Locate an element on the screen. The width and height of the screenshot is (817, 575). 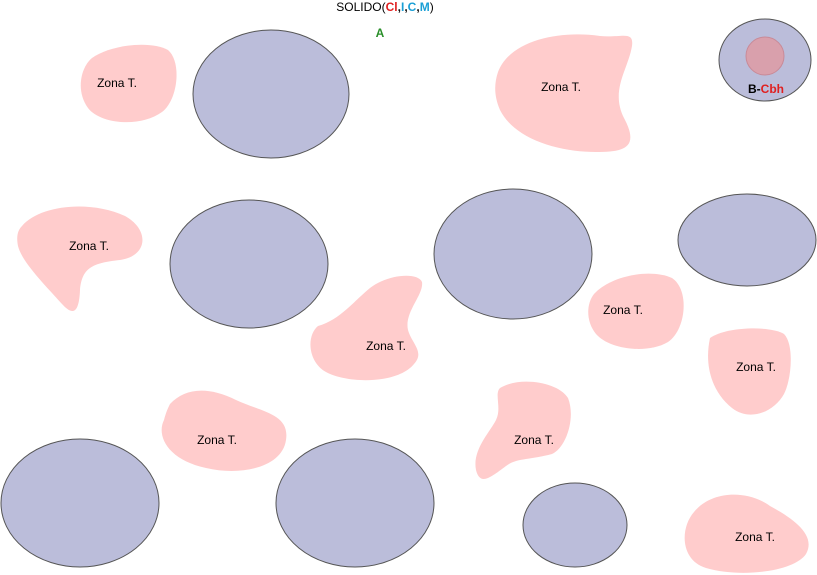
title-components: Cl,I,C,M is located at coordinates (408, 7).